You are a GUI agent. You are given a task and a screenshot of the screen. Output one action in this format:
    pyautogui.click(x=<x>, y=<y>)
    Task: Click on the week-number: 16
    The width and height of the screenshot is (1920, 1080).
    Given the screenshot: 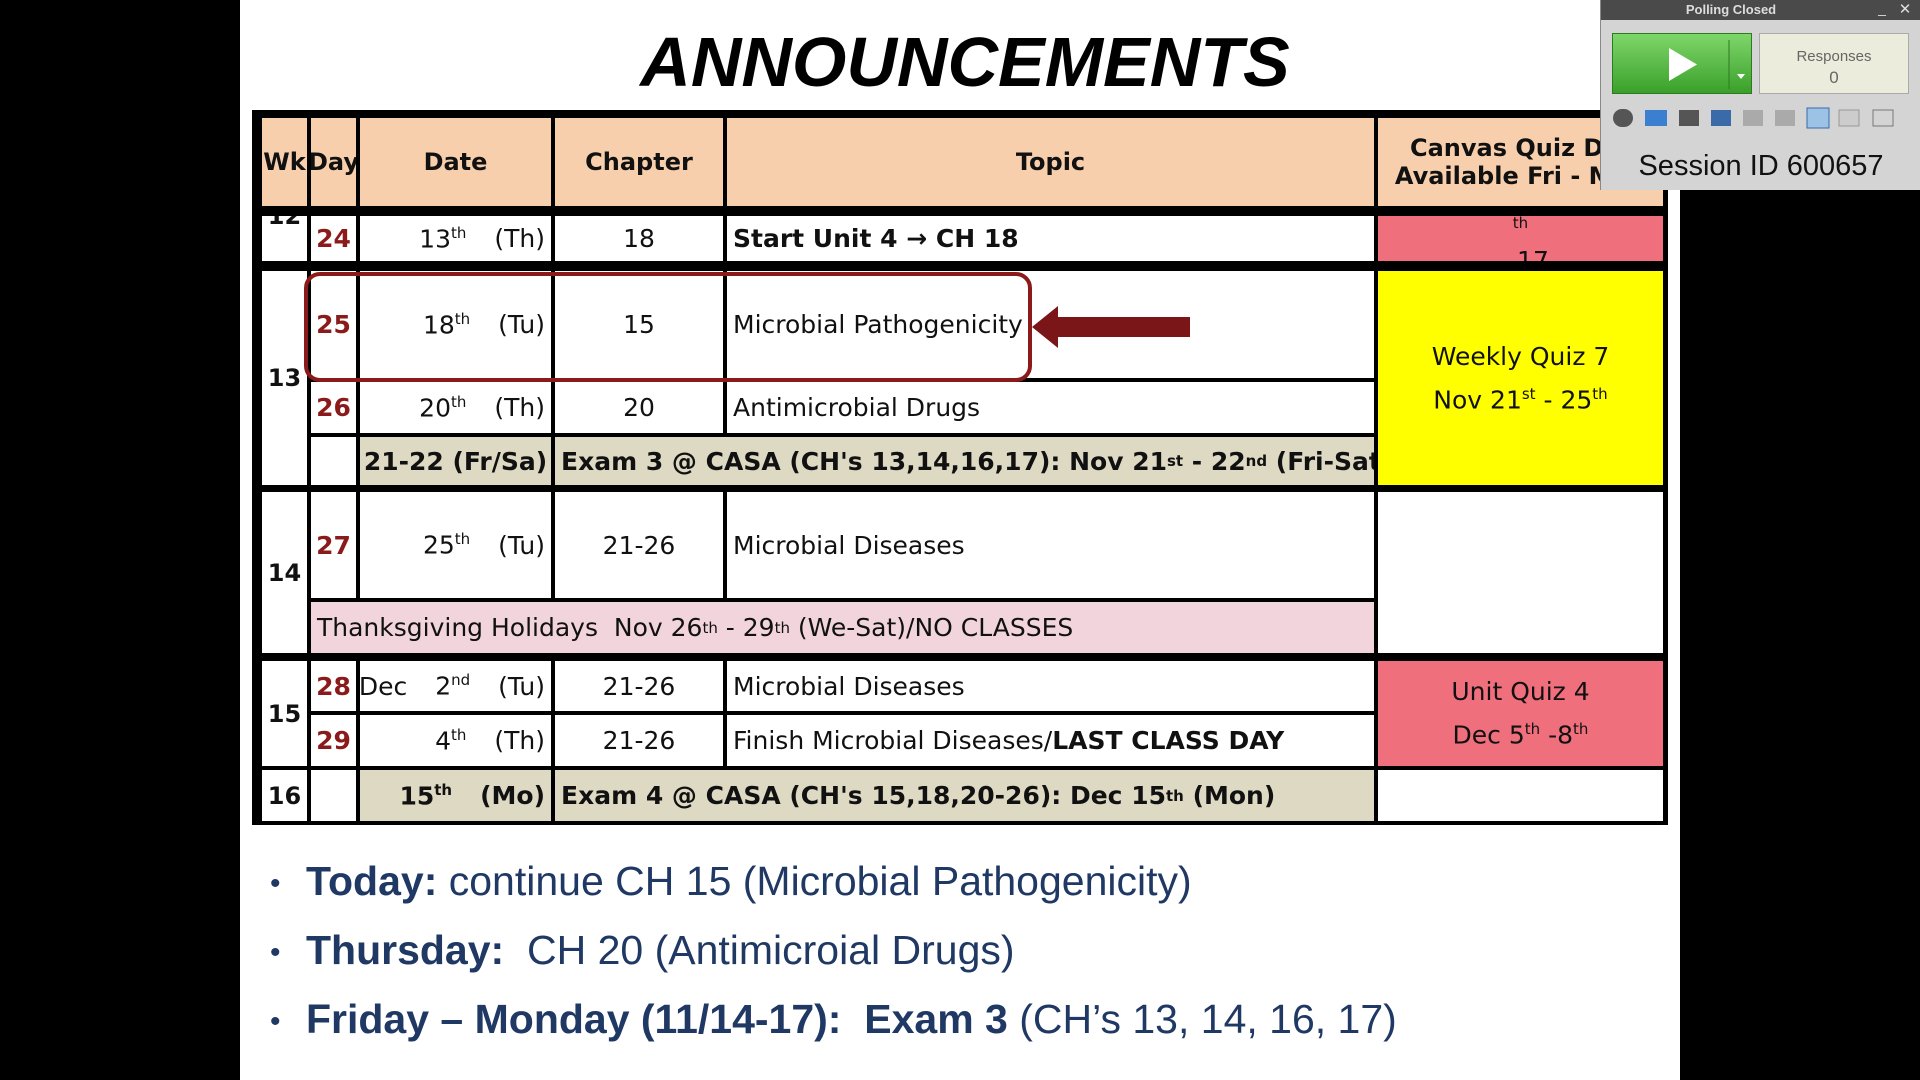 What is the action you would take?
    pyautogui.click(x=284, y=795)
    